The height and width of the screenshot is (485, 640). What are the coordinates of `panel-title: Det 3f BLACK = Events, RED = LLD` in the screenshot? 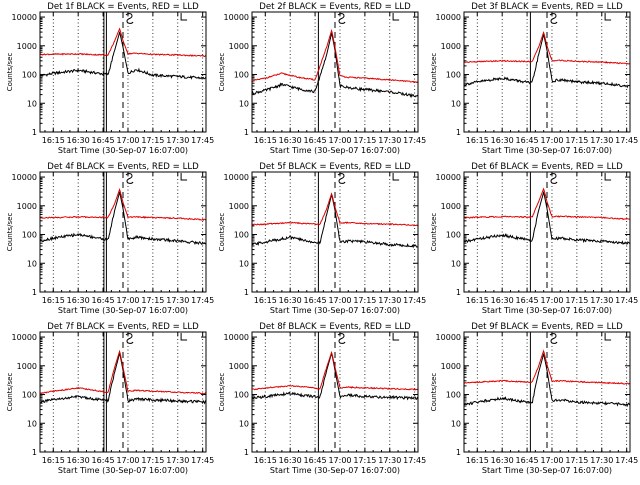 It's located at (547, 7).